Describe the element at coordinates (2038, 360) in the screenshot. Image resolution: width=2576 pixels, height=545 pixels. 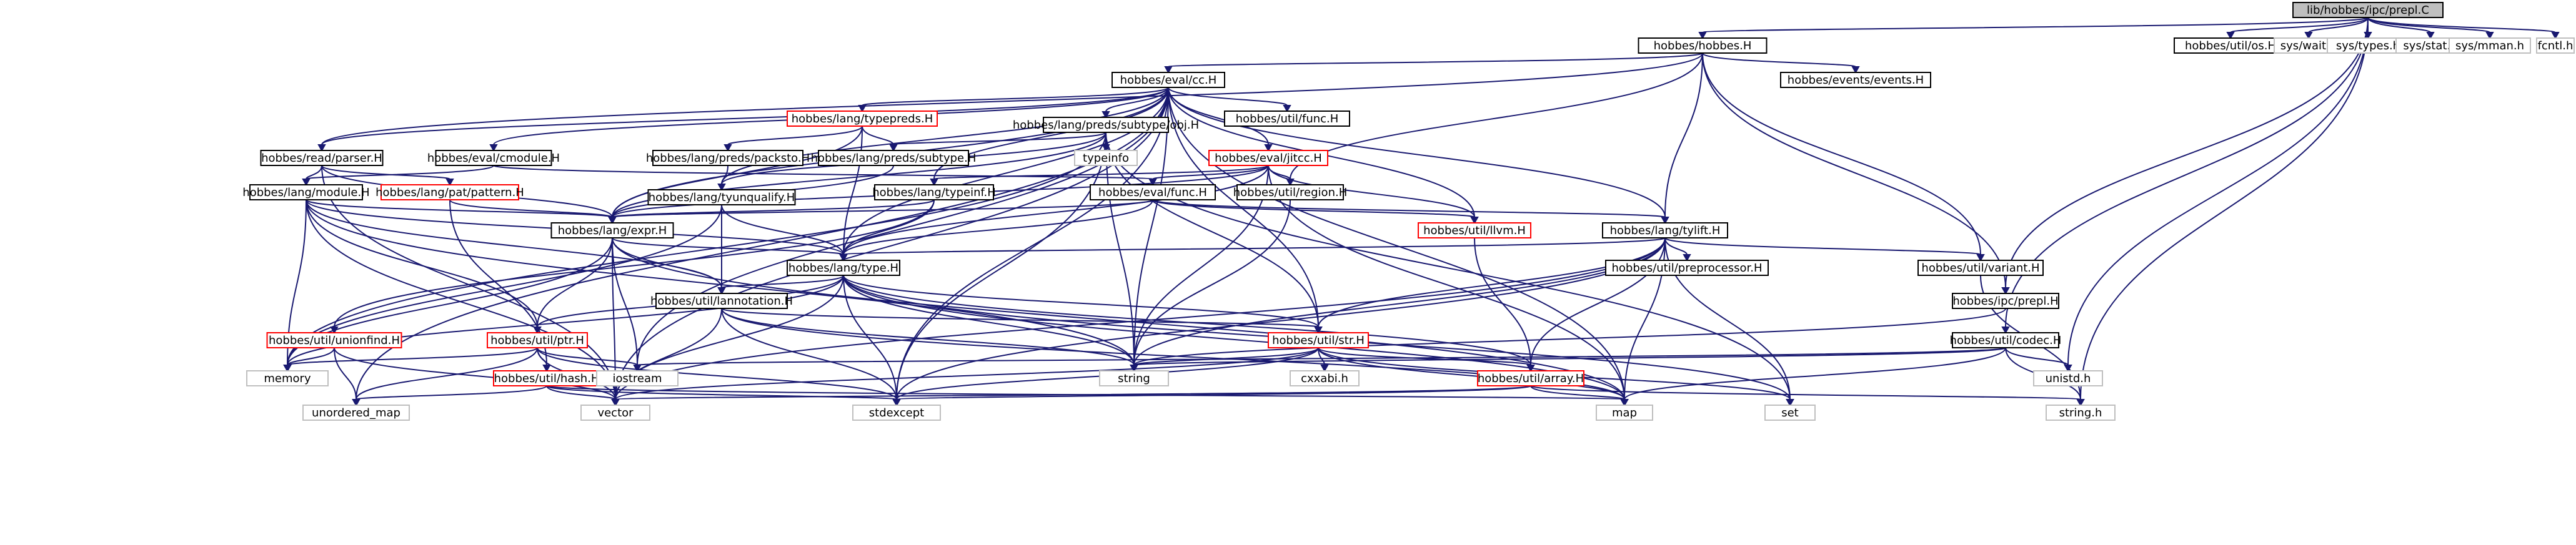
I see `edge-hobbes-util-codec-h-to-unistd-h` at that location.